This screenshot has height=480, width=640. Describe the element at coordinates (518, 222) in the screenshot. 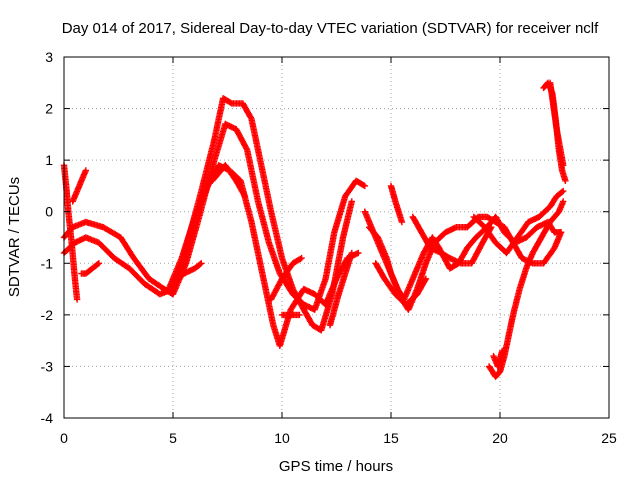

I see `series-track-q` at that location.